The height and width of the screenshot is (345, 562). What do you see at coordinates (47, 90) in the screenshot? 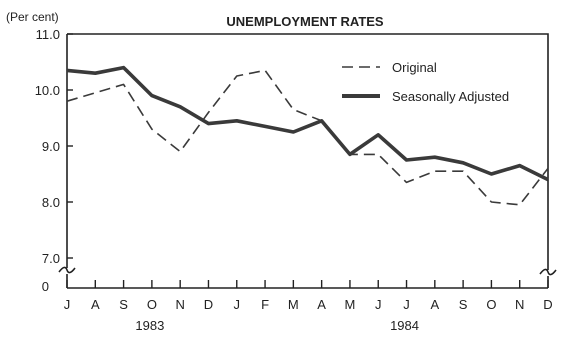
I see `y-tick-label: 10.0` at bounding box center [47, 90].